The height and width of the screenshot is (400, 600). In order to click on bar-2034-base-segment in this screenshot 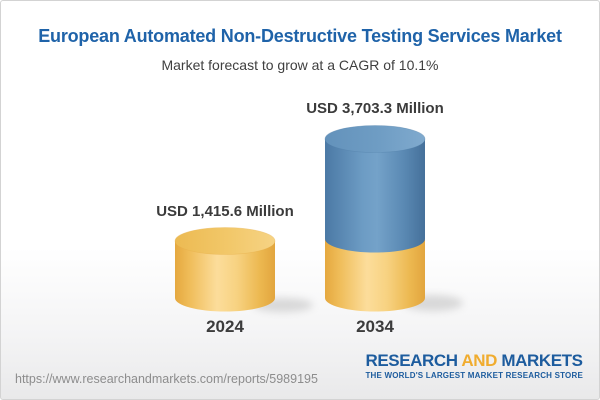, I will do `click(375, 275)`.